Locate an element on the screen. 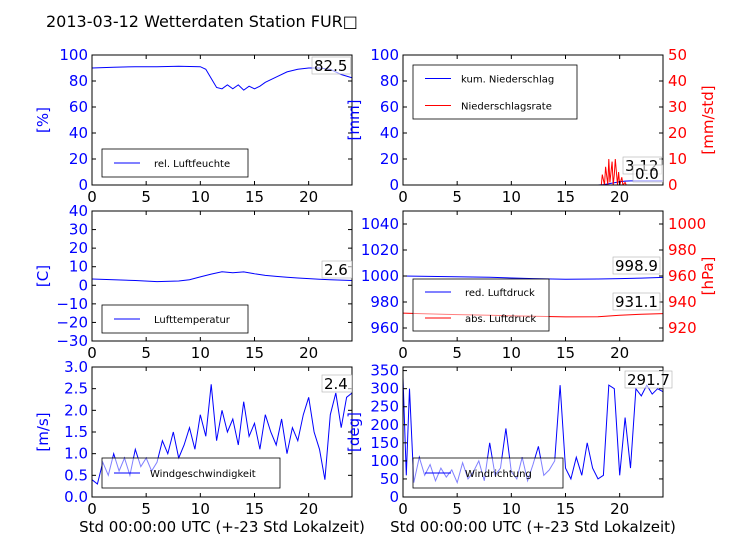 The width and height of the screenshot is (736, 552). y2-tick-label: 940 is located at coordinates (682, 302).